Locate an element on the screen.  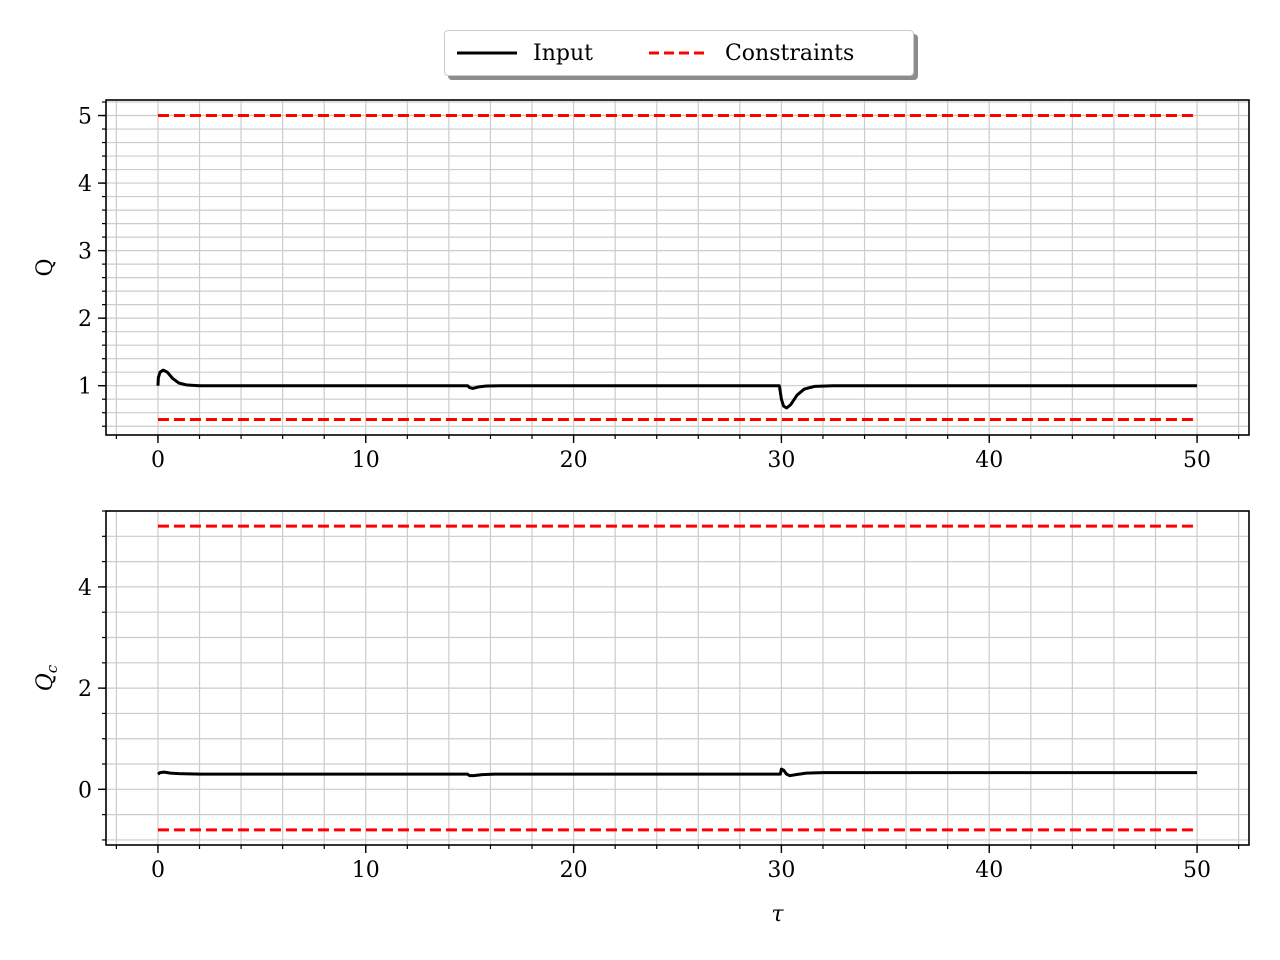
y-tick-label: 3 is located at coordinates (85, 252).